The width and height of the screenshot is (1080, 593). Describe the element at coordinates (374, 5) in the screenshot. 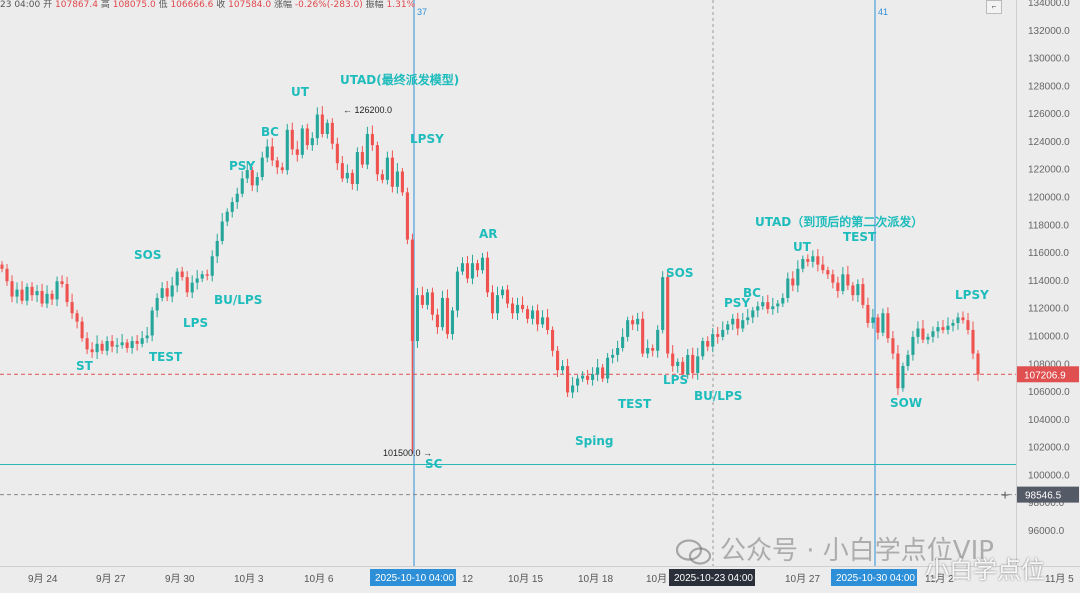

I see `amplitude-label: 振幅` at that location.